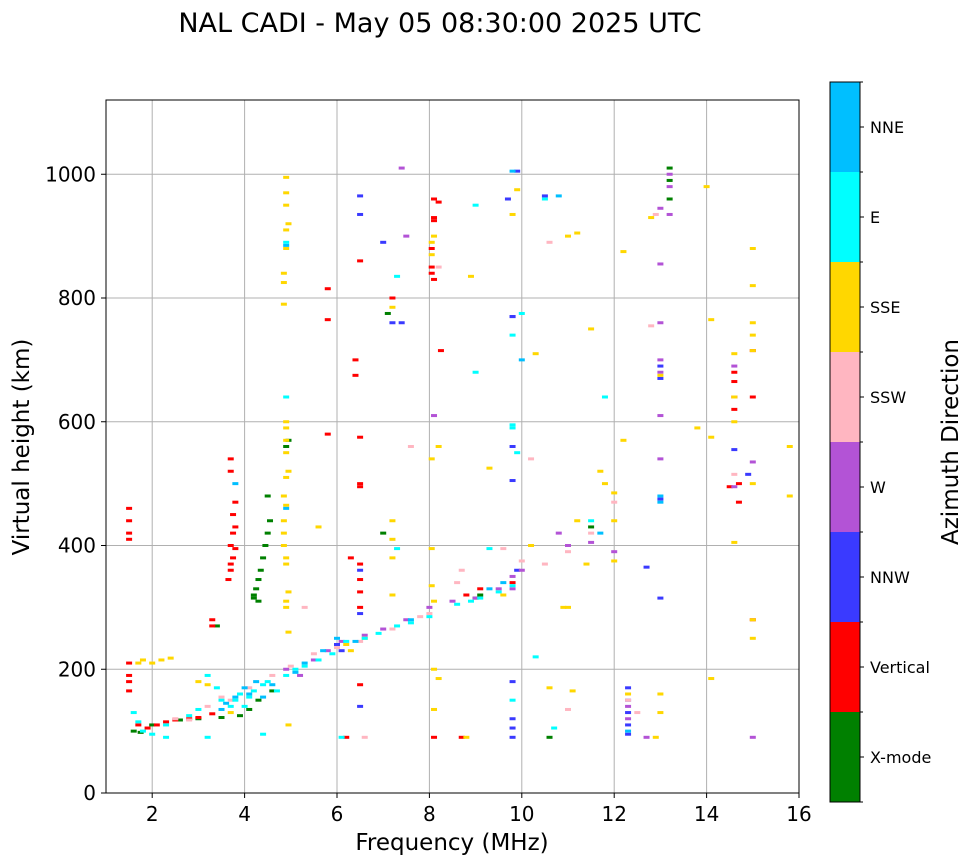  Describe the element at coordinates (613, 814) in the screenshot. I see `x-tick-label: 12` at that location.